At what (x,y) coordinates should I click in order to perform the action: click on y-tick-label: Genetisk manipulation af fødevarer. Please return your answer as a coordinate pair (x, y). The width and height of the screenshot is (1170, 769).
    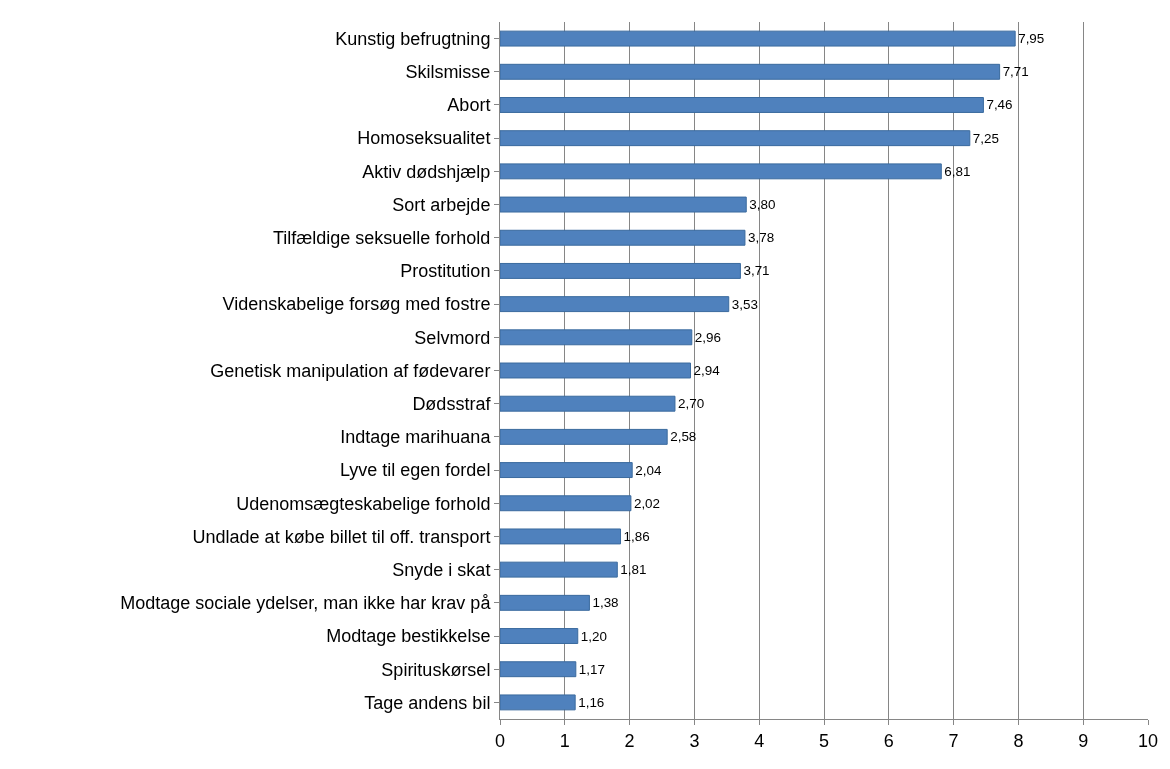
    Looking at the image, I should click on (350, 370).